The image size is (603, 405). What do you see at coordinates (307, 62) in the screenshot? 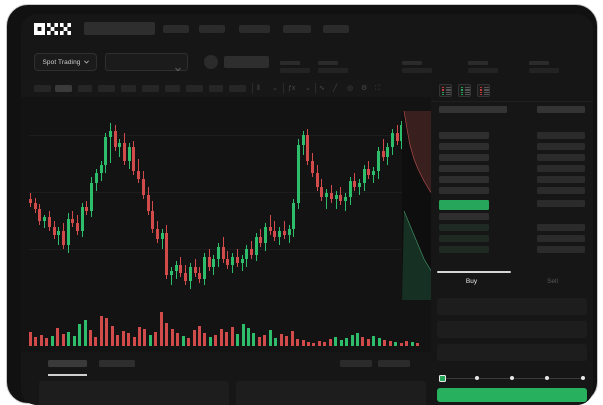
I see `market-subheader: Spot Trading` at bounding box center [307, 62].